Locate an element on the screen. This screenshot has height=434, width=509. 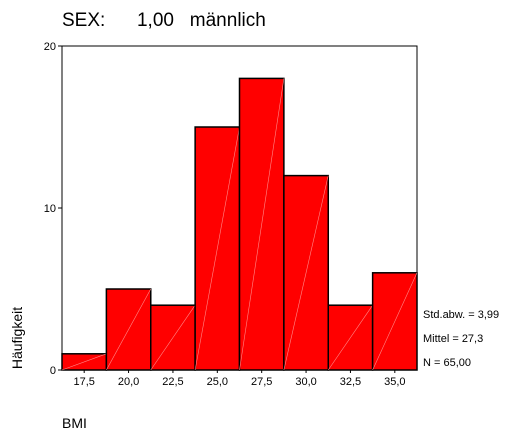
x-tick-label: 25,0 is located at coordinates (217, 382).